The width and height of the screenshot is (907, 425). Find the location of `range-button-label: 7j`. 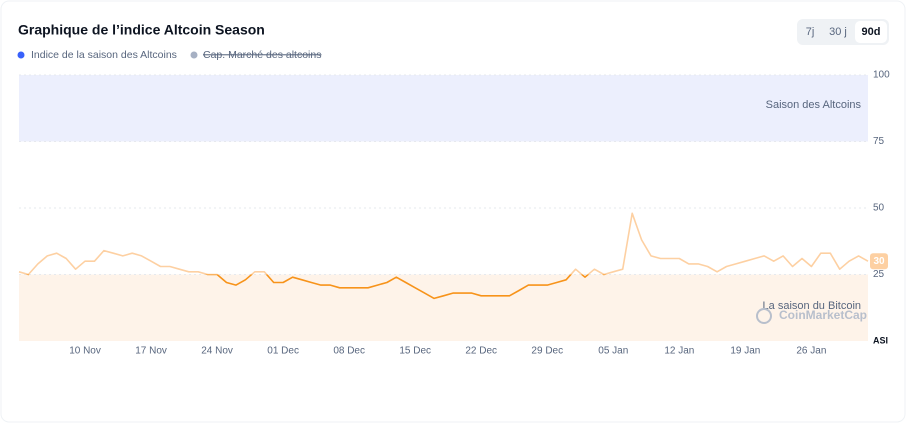

range-button-label: 7j is located at coordinates (810, 32).